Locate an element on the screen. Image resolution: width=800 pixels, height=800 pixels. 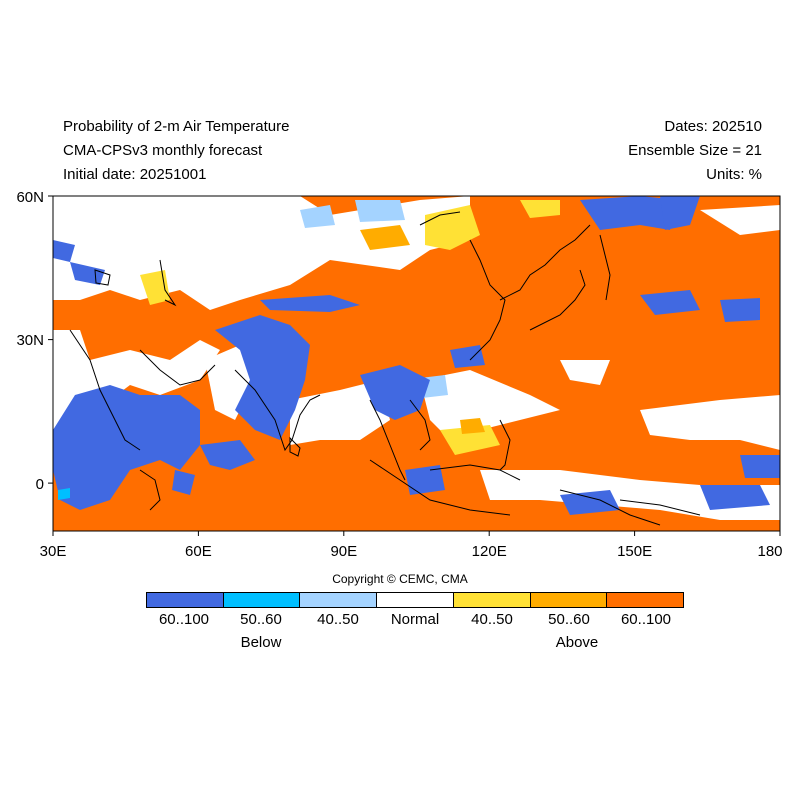
initial-date: Initial date: 20251001 is located at coordinates (135, 174).